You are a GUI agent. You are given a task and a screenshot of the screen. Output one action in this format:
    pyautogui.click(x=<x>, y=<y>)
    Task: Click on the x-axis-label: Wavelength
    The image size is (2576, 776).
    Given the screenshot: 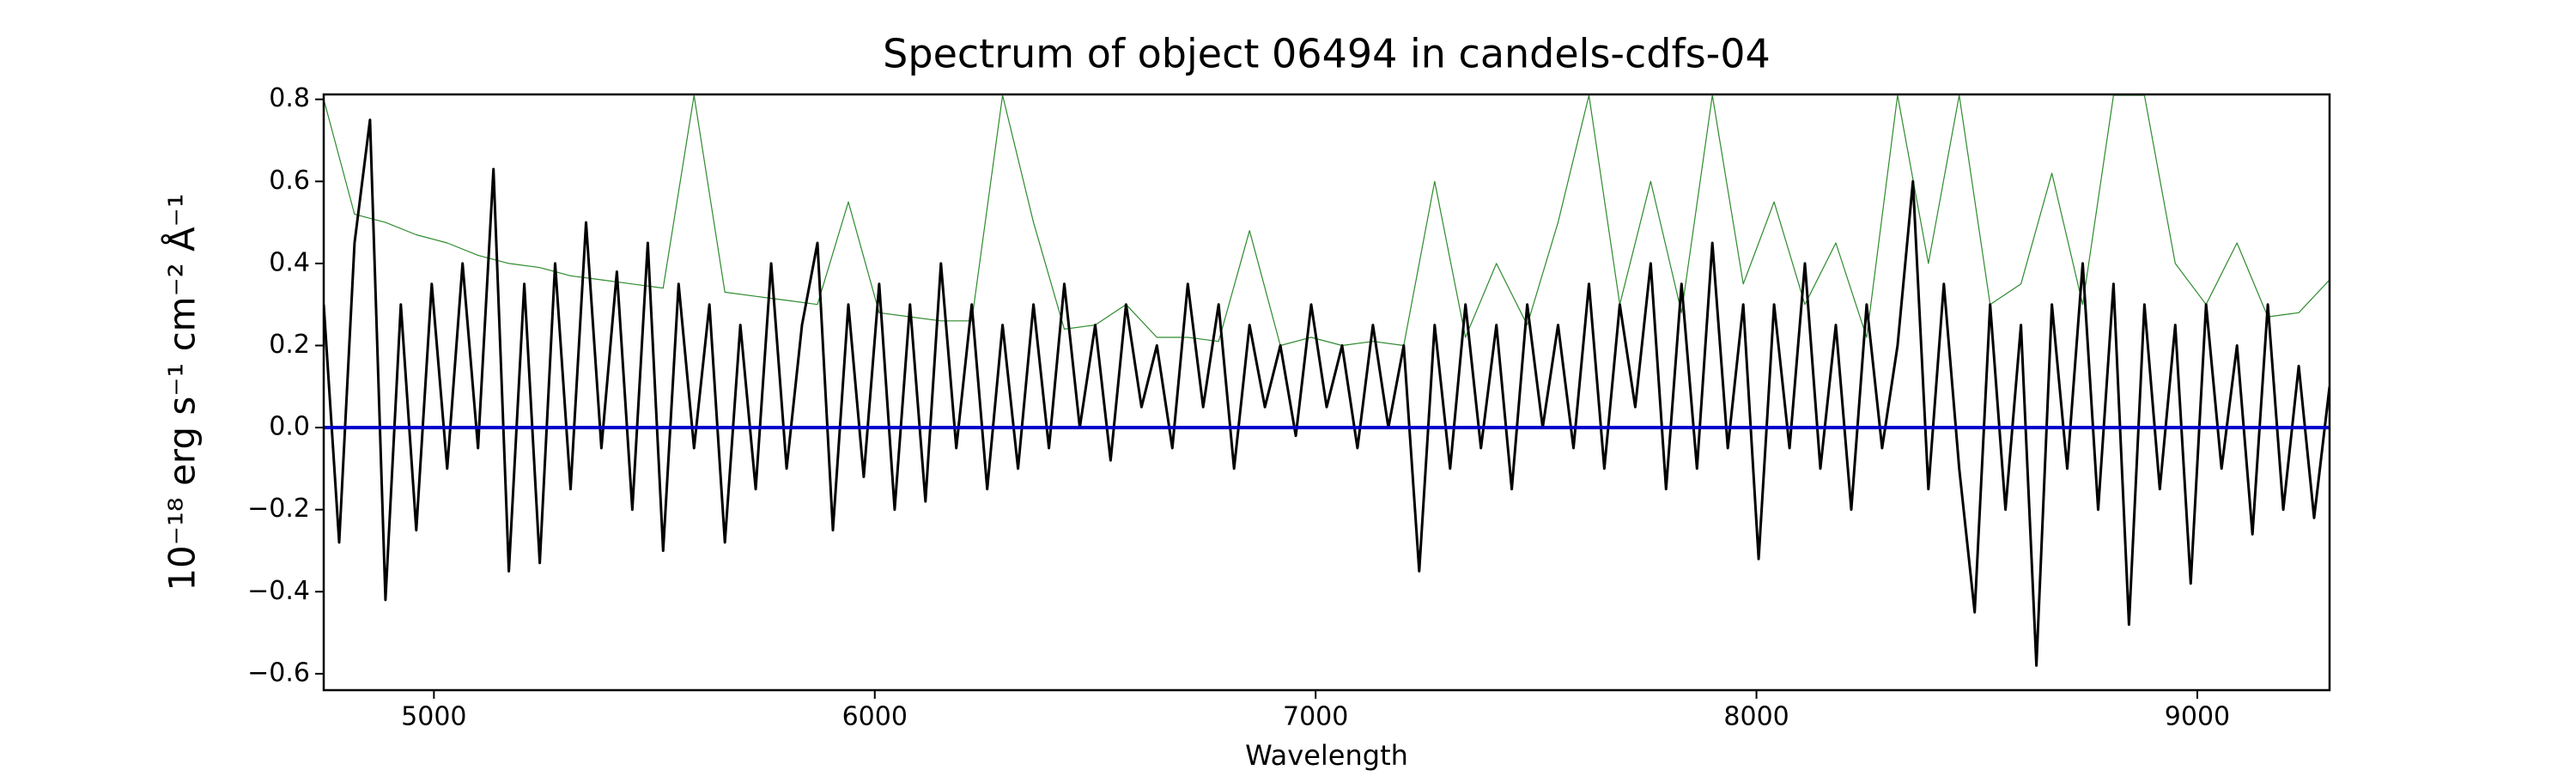 What is the action you would take?
    pyautogui.click(x=1327, y=756)
    